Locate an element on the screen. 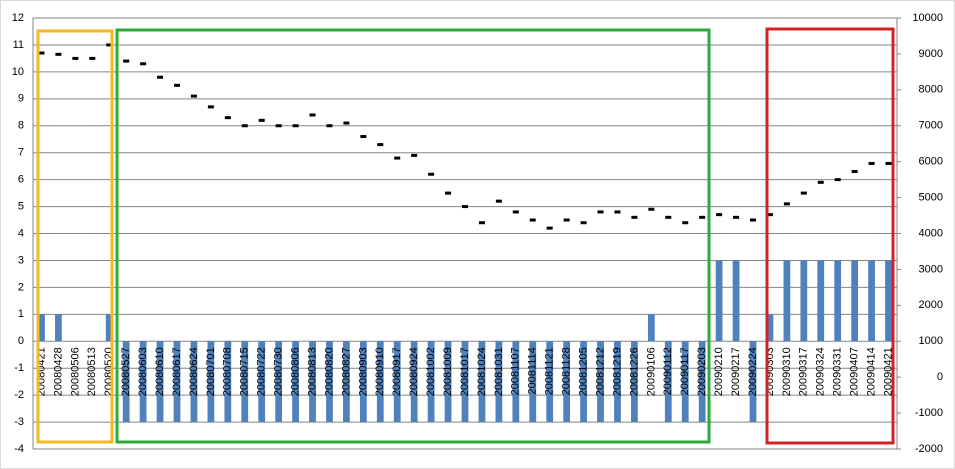  y2-tick-label: 4000 is located at coordinates (931, 233).